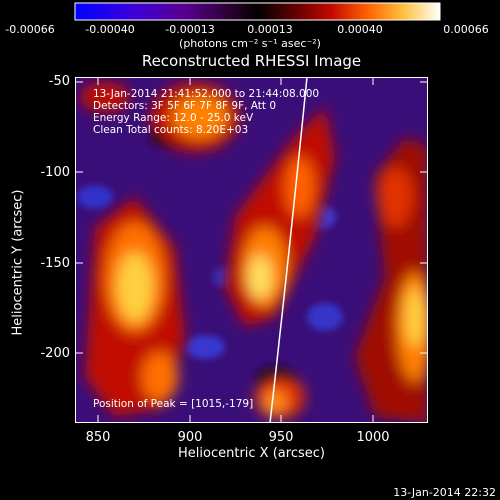  Describe the element at coordinates (55, 172) in the screenshot. I see `y-tick-label: -100` at that location.